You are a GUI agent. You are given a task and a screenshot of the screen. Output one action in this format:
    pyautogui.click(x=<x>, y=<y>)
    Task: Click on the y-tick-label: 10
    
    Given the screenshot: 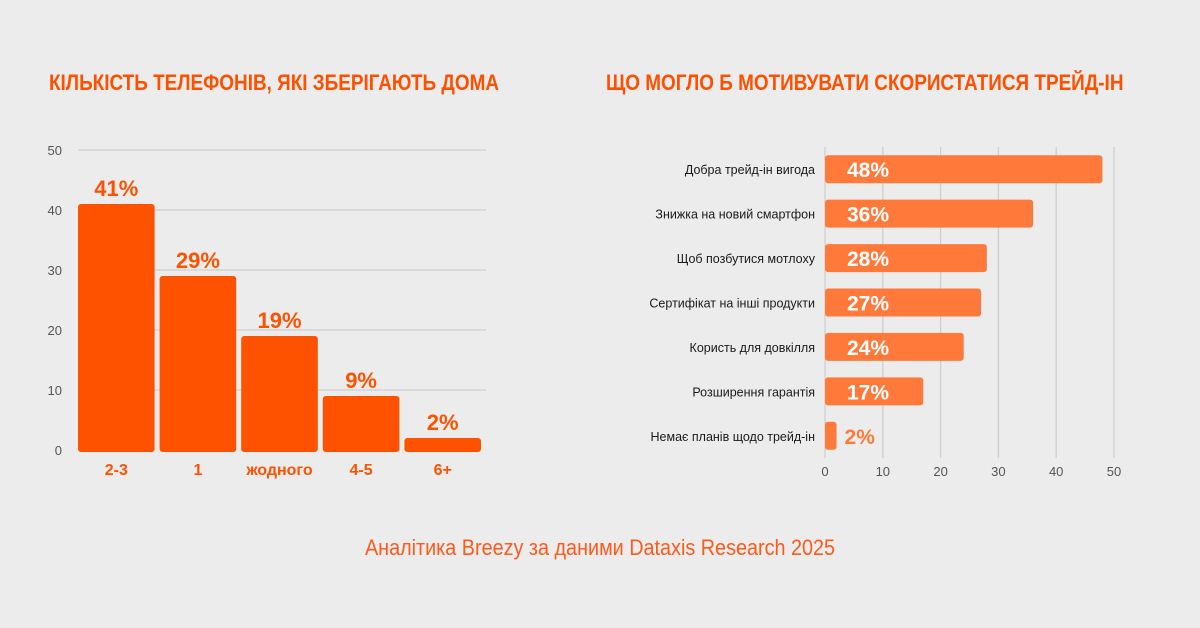 What is the action you would take?
    pyautogui.click(x=55, y=390)
    